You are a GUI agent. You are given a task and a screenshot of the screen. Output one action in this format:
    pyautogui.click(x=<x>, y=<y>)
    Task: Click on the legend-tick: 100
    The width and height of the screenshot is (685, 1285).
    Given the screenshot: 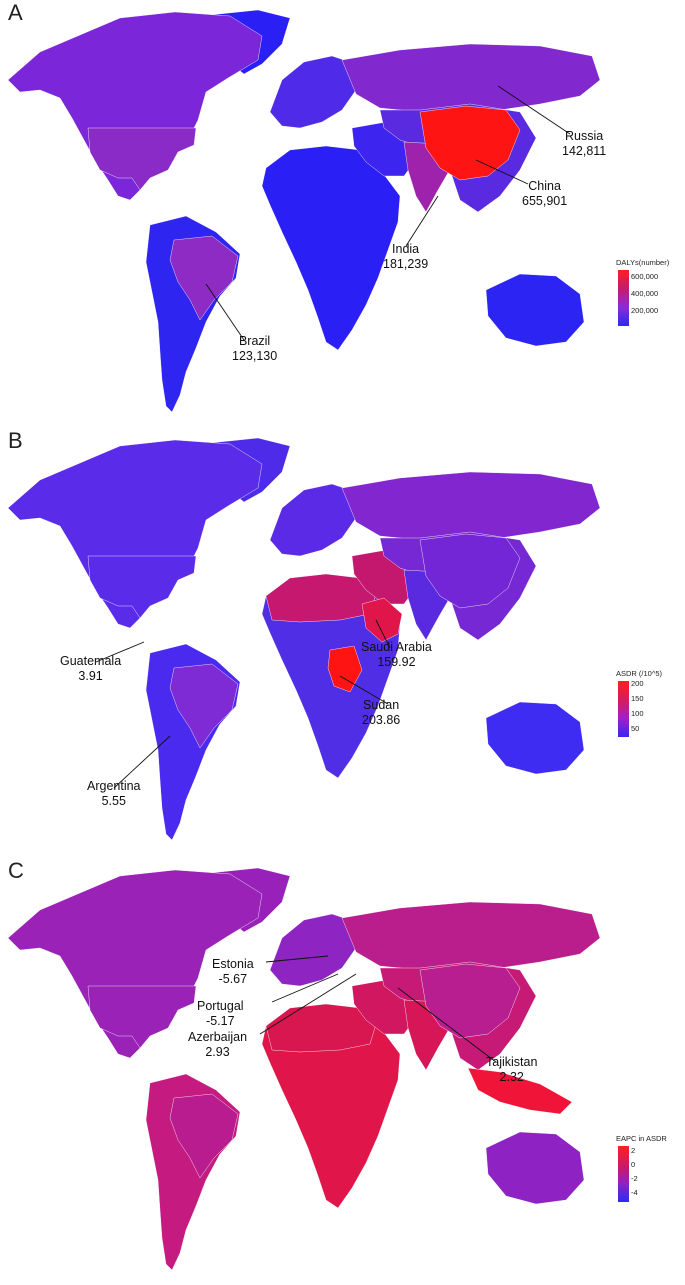 What is the action you would take?
    pyautogui.click(x=637, y=713)
    